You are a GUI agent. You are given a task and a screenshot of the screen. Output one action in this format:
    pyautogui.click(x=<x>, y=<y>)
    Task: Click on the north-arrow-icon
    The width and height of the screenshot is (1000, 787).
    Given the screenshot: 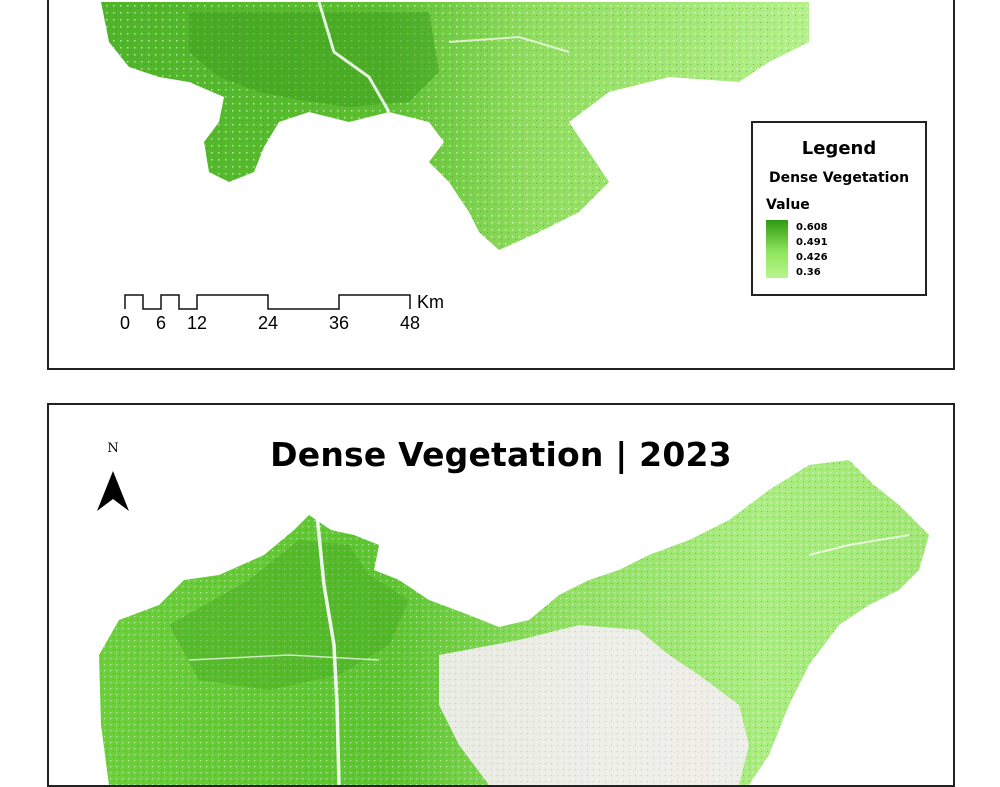 What is the action you would take?
    pyautogui.click(x=113, y=491)
    